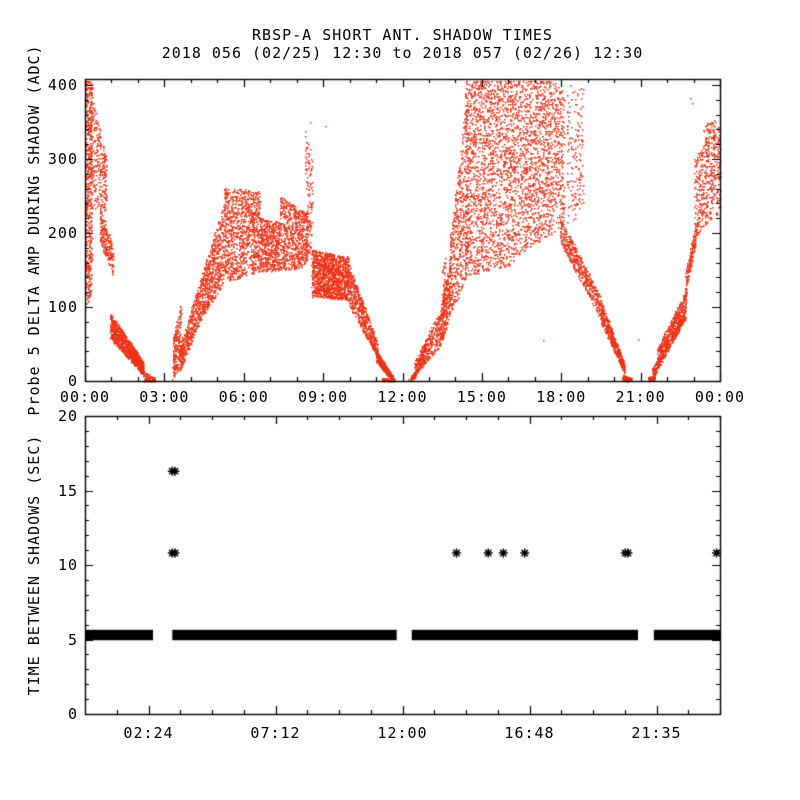 This screenshot has width=800, height=800. Describe the element at coordinates (72, 639) in the screenshot. I see `y-tick-label: 5` at that location.